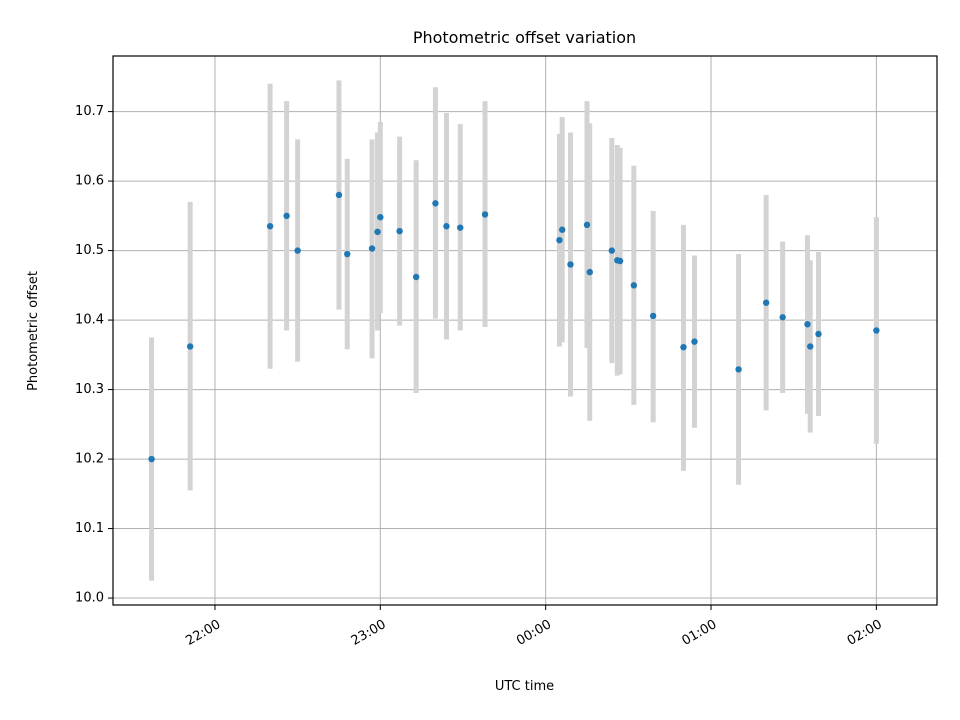  What do you see at coordinates (699, 633) in the screenshot?
I see `x-tick-label: 01:00` at bounding box center [699, 633].